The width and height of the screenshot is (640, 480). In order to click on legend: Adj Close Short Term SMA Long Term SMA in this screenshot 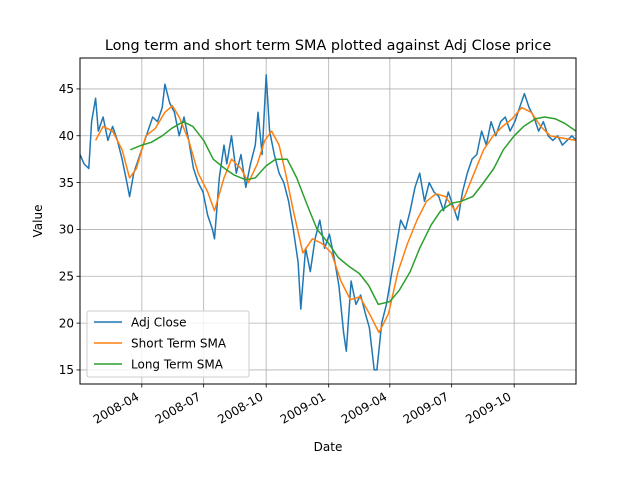, I will do `click(168, 344)`.